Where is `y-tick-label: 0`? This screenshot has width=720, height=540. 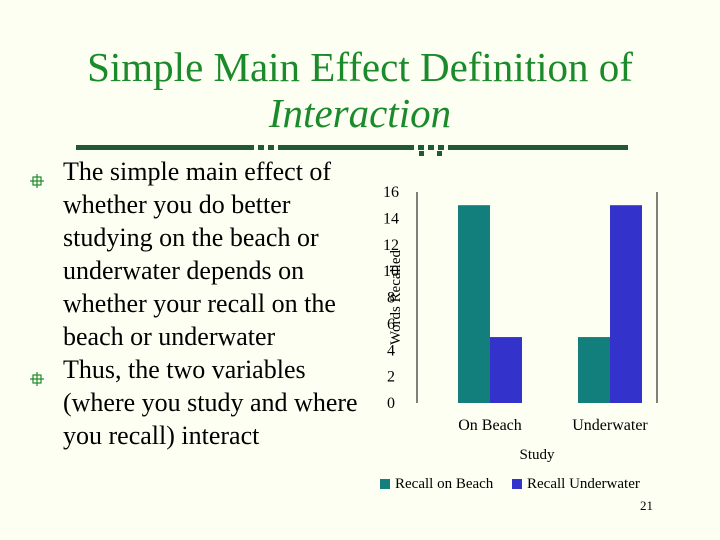 y-tick-label: 0 is located at coordinates (391, 403).